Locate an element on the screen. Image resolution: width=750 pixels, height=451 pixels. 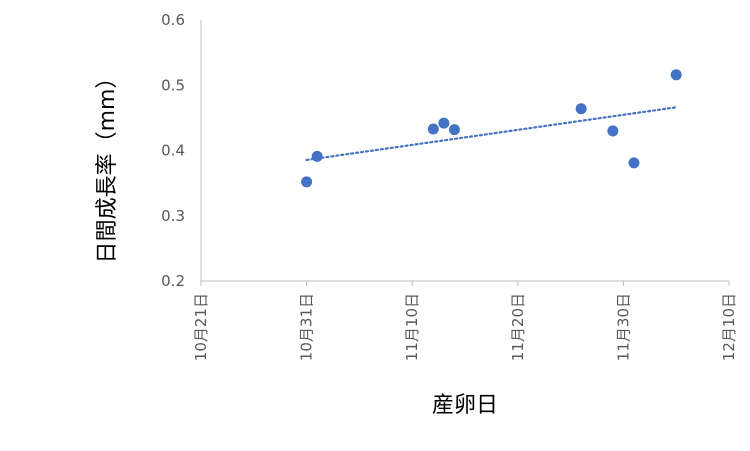
trendline-group is located at coordinates (491, 134).